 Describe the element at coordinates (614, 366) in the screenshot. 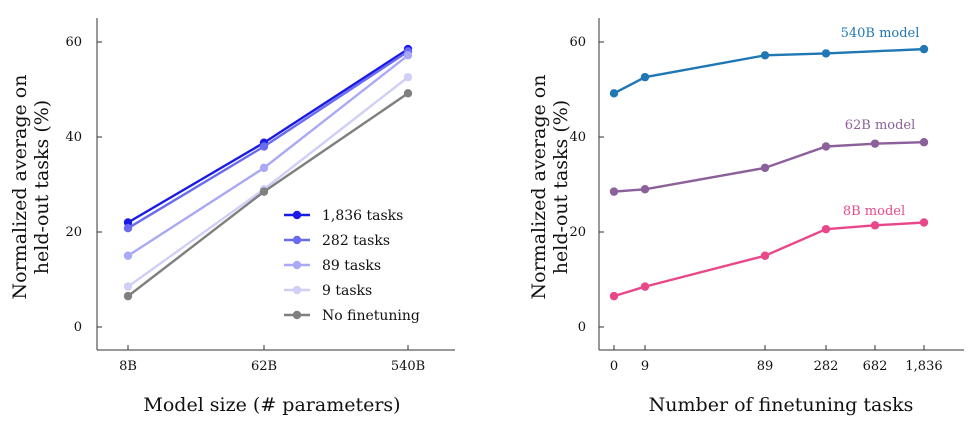

I see `right-x-tick-label: 0` at that location.